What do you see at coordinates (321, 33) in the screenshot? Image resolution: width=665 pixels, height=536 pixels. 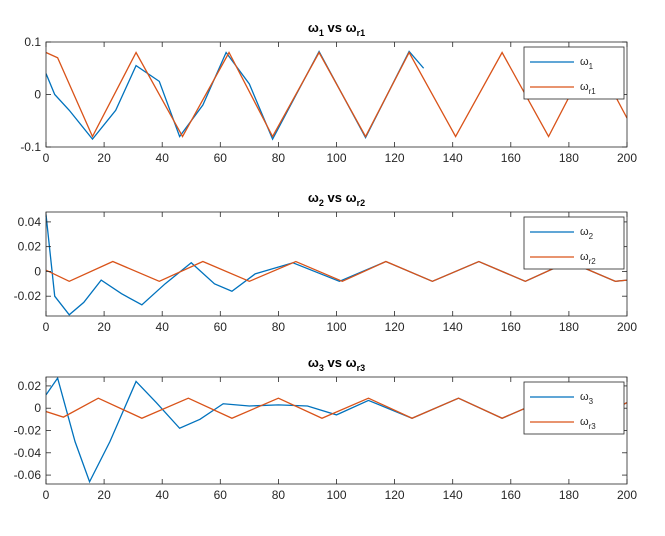 I see `title-subscript: 1` at bounding box center [321, 33].